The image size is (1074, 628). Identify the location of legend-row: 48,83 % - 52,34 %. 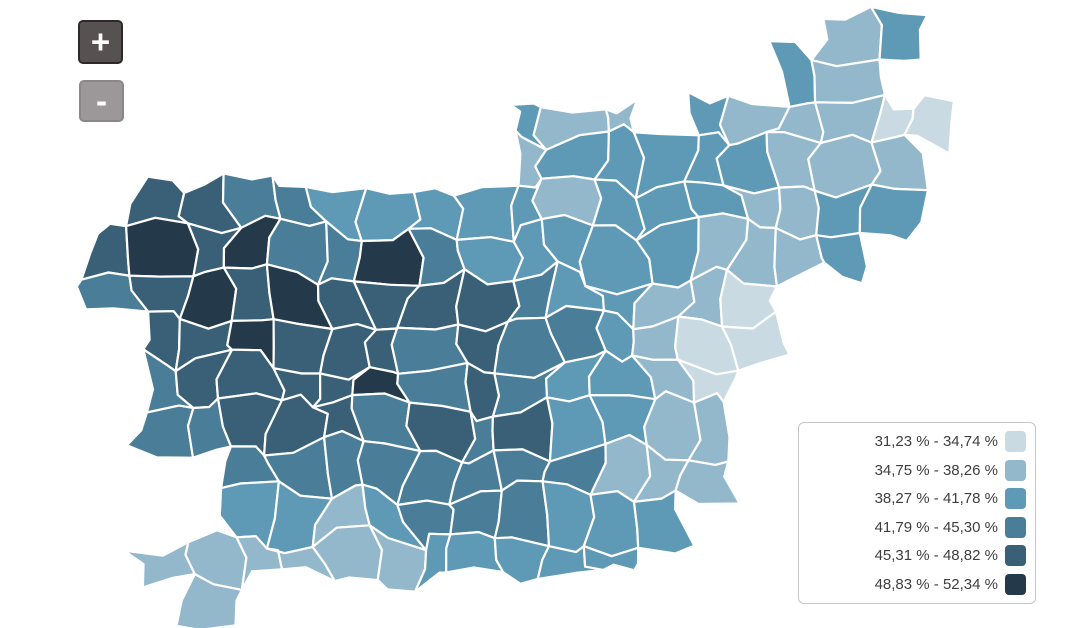
(917, 584).